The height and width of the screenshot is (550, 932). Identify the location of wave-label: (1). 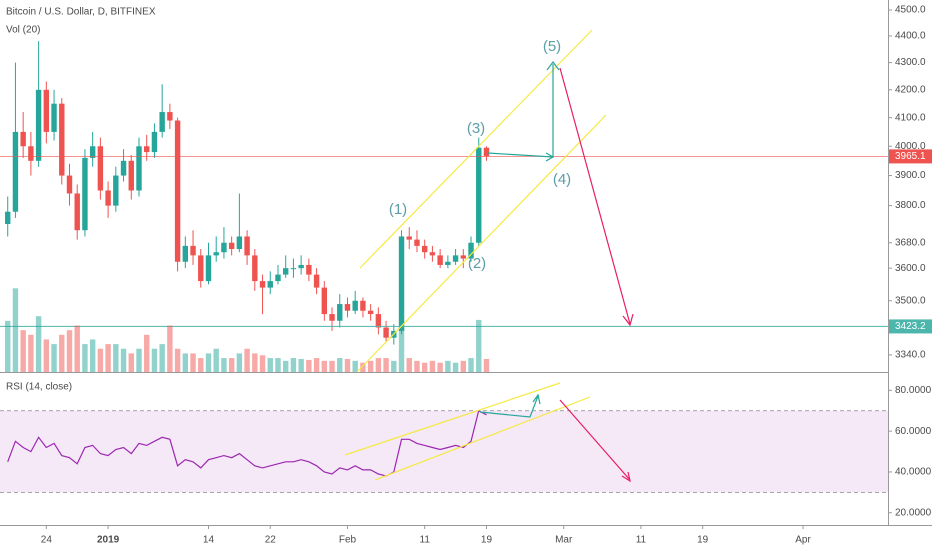
(398, 209).